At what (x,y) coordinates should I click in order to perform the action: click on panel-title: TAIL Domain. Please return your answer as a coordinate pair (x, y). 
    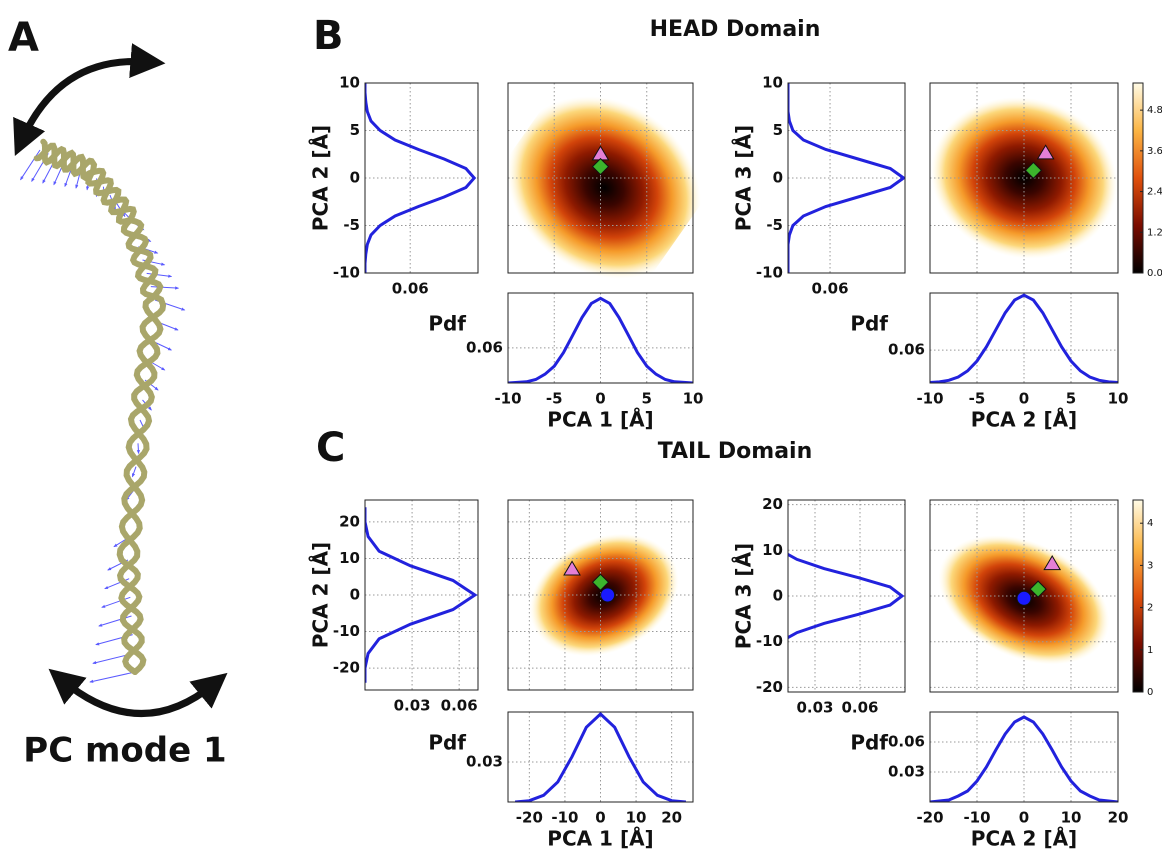
    Looking at the image, I should click on (735, 451).